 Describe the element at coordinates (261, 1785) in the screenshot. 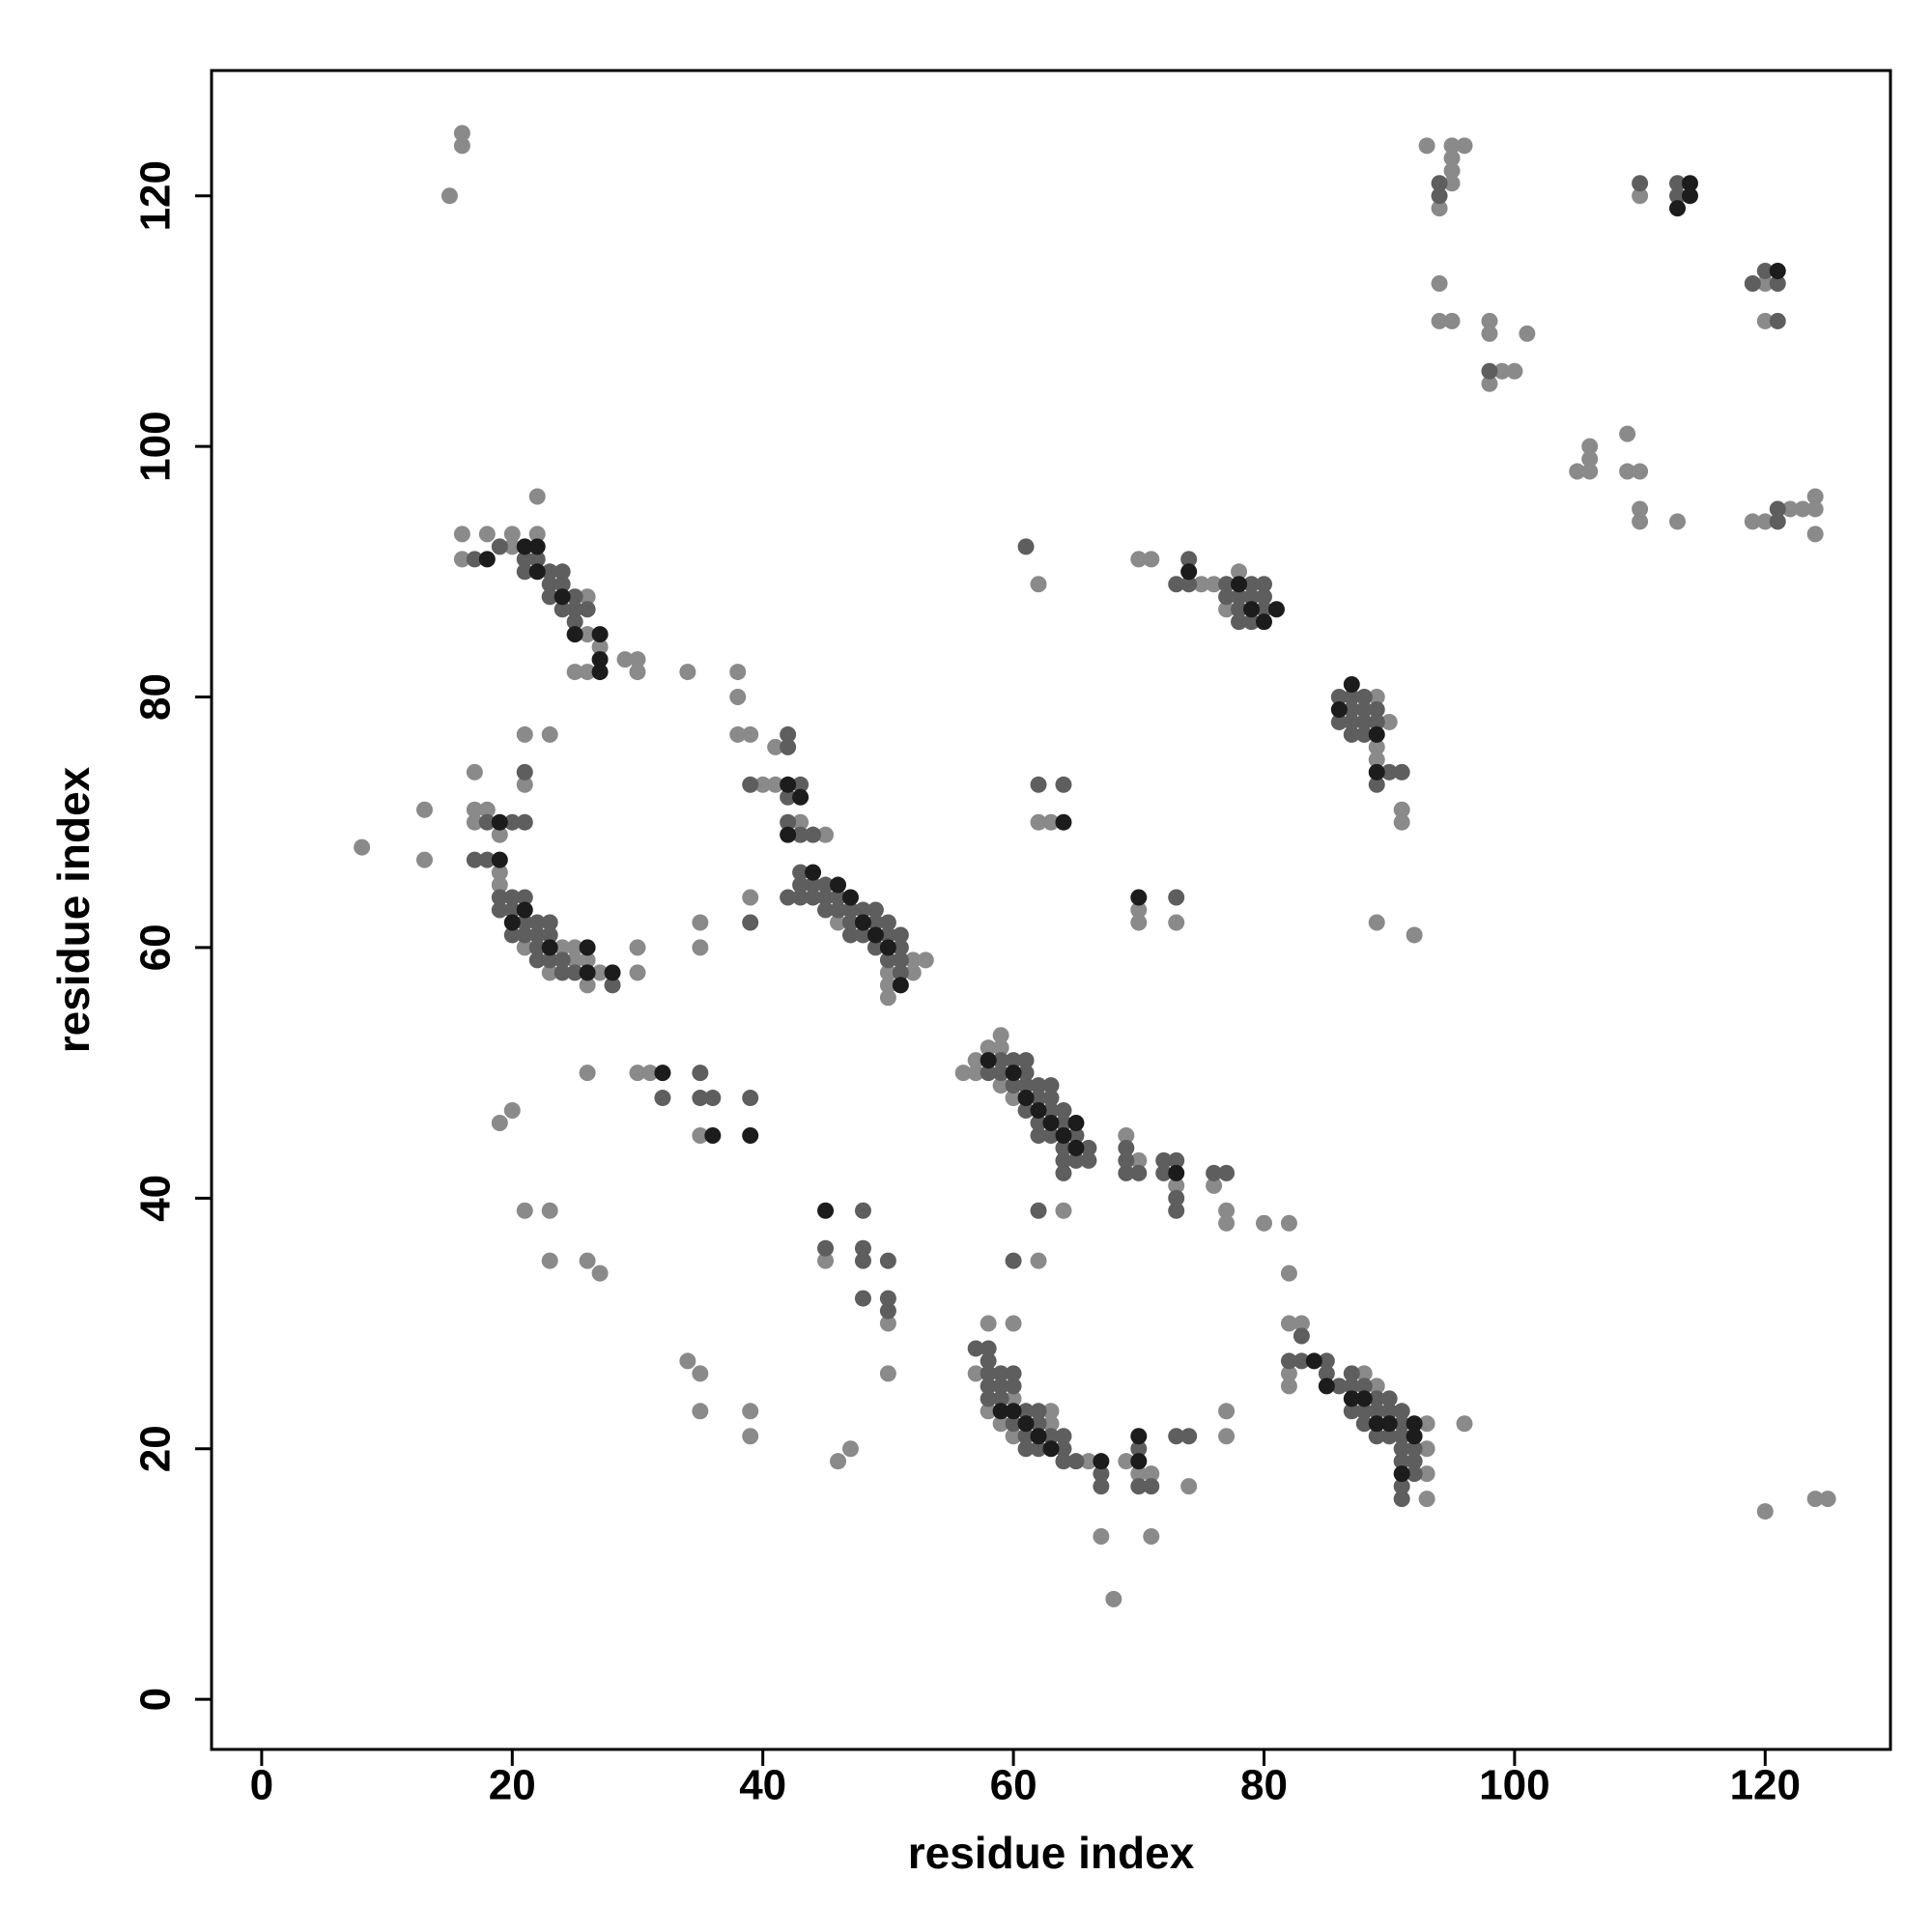

I see `x-tick-label: 0` at that location.